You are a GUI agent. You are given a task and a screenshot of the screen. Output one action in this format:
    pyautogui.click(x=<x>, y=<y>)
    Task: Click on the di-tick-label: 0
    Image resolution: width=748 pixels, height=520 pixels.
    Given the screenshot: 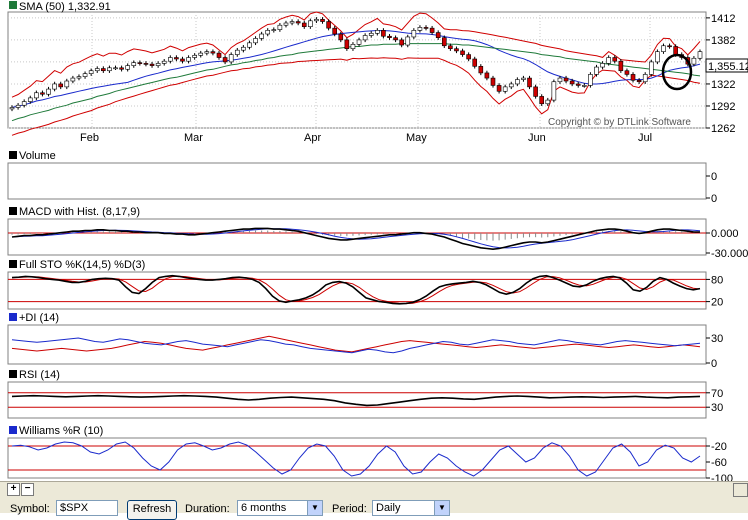 What is the action you would take?
    pyautogui.click(x=714, y=364)
    